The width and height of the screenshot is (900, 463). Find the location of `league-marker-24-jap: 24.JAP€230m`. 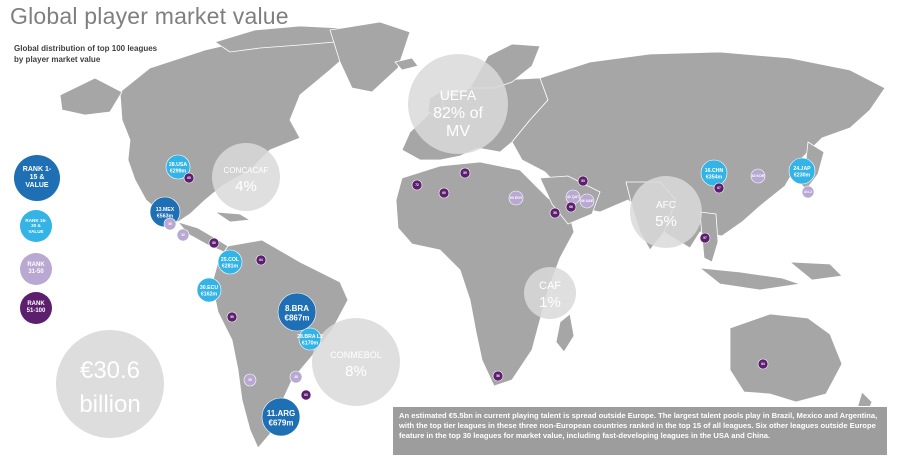

league-marker-24-jap: 24.JAP€230m is located at coordinates (802, 171).